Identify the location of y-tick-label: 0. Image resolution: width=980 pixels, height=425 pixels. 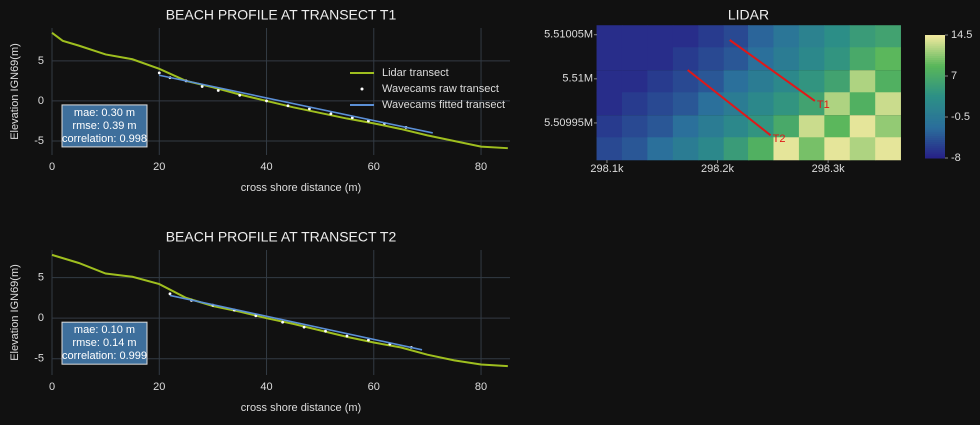
(41, 101).